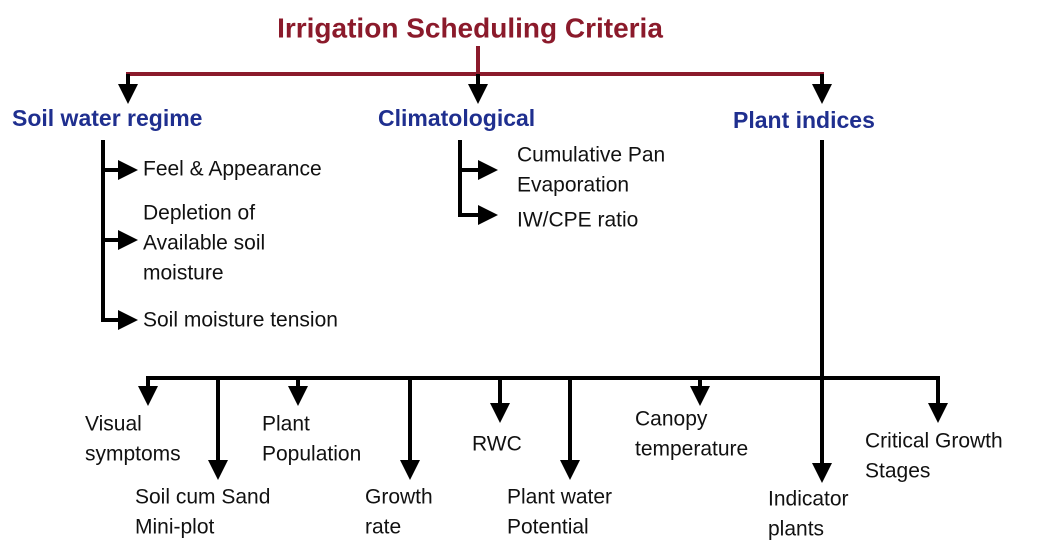  Describe the element at coordinates (897, 471) in the screenshot. I see `item-label: Stages` at that location.